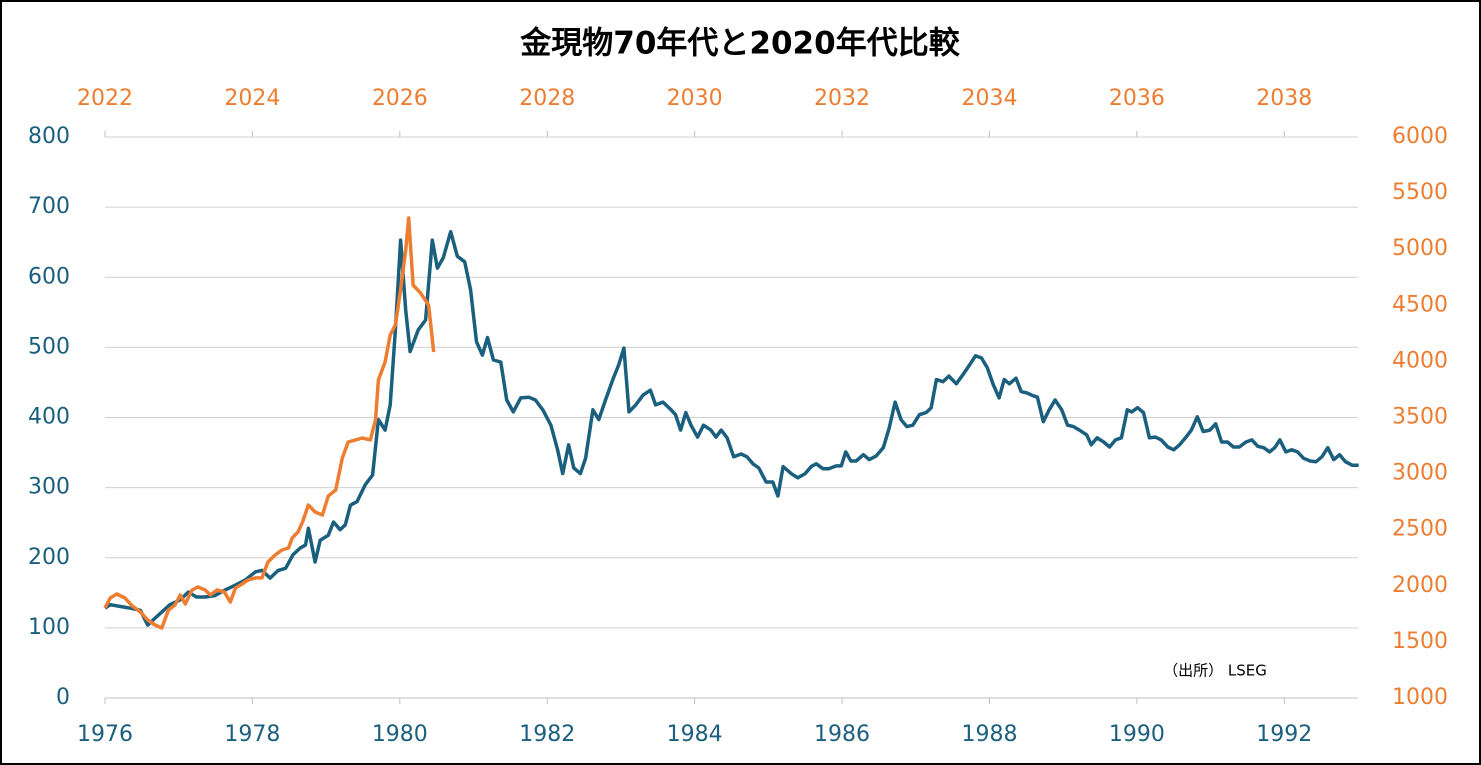 This screenshot has width=1481, height=765. What do you see at coordinates (63, 697) in the screenshot?
I see `y-tick-label: 0` at bounding box center [63, 697].